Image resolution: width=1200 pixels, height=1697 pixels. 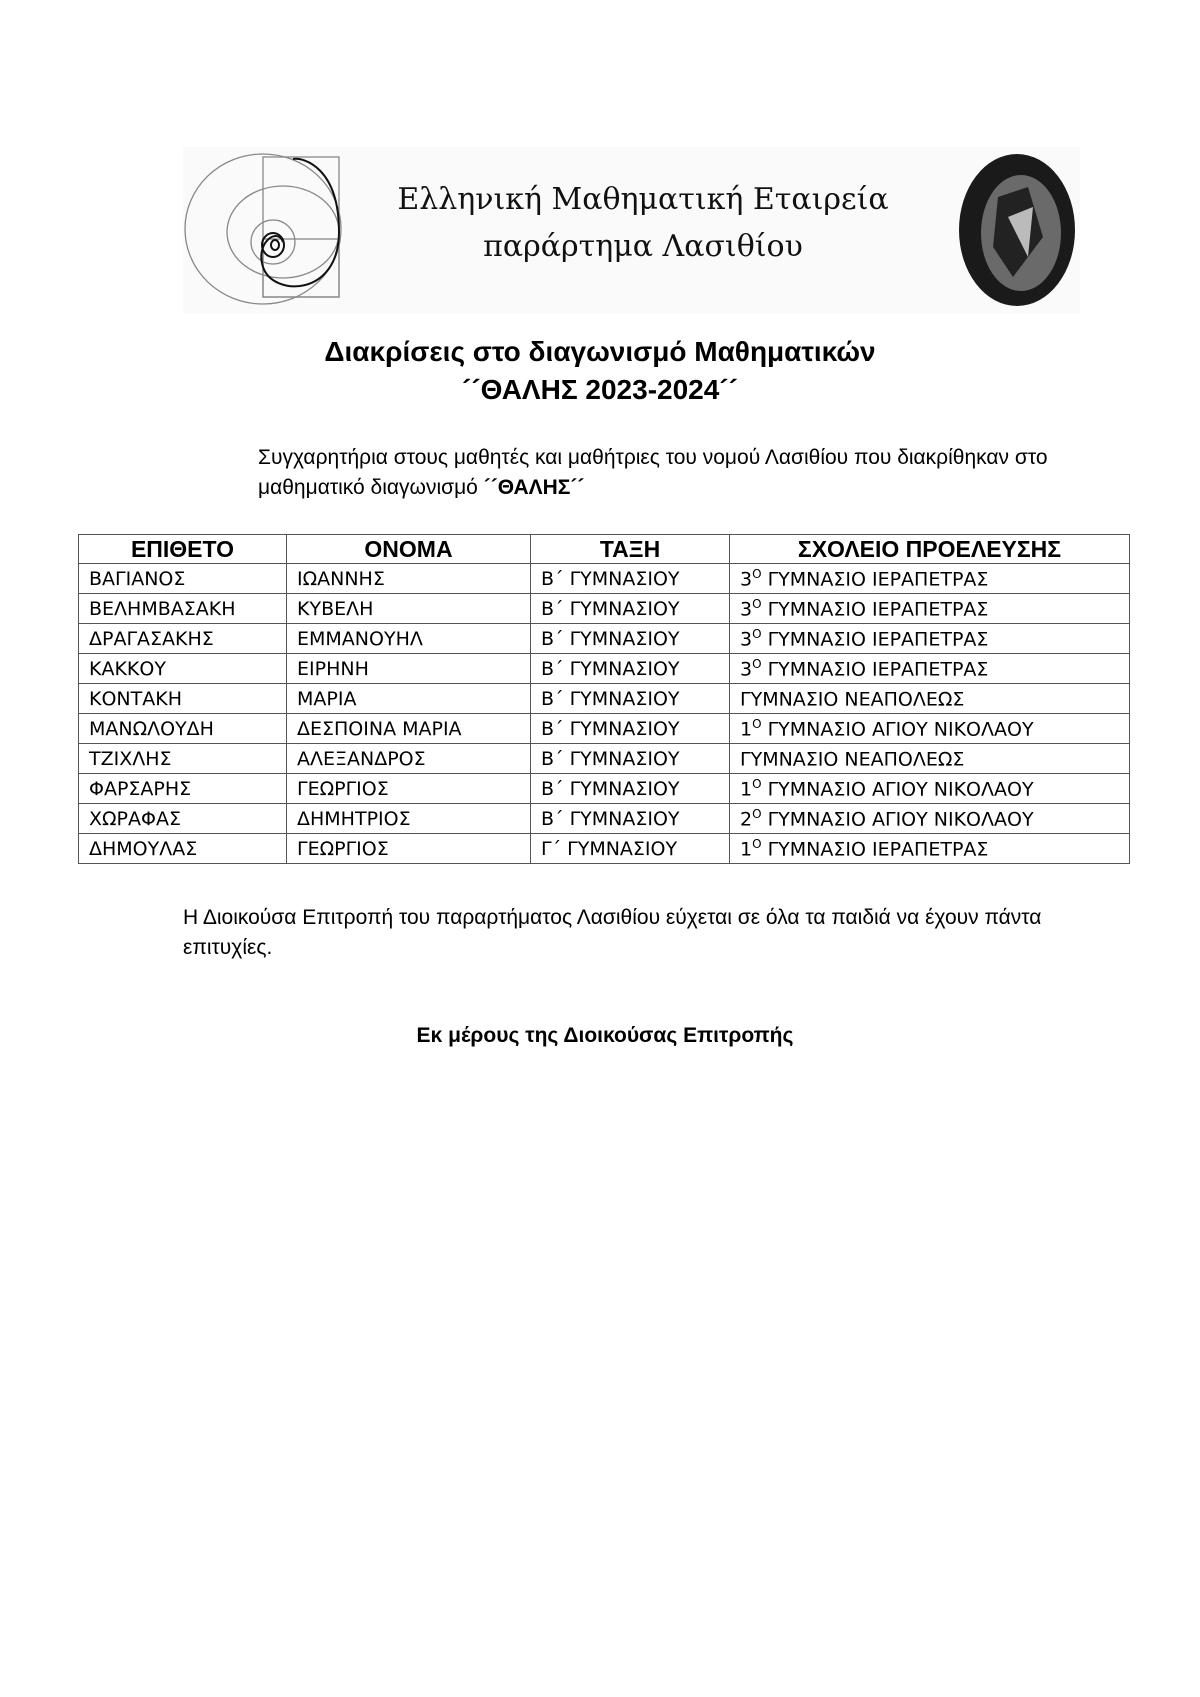 What do you see at coordinates (408, 698) in the screenshot?
I see `cell-name: ΜΑΡΙΑ` at bounding box center [408, 698].